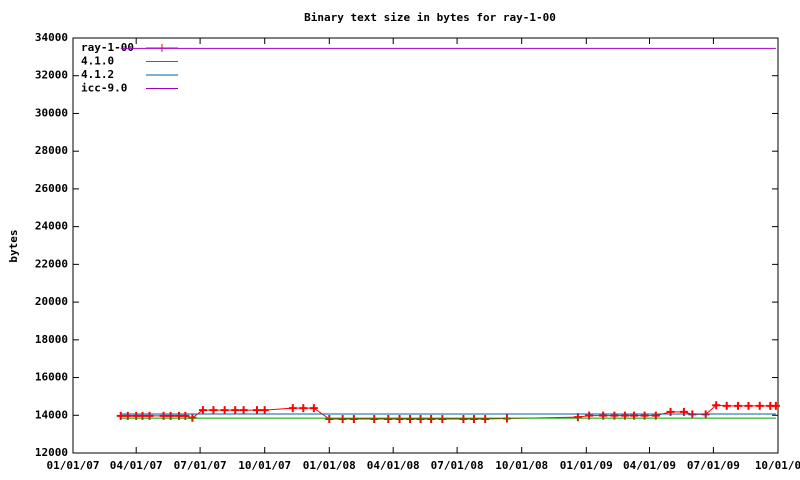  Describe the element at coordinates (713, 465) in the screenshot. I see `x-tick-label: 07/01/09` at that location.